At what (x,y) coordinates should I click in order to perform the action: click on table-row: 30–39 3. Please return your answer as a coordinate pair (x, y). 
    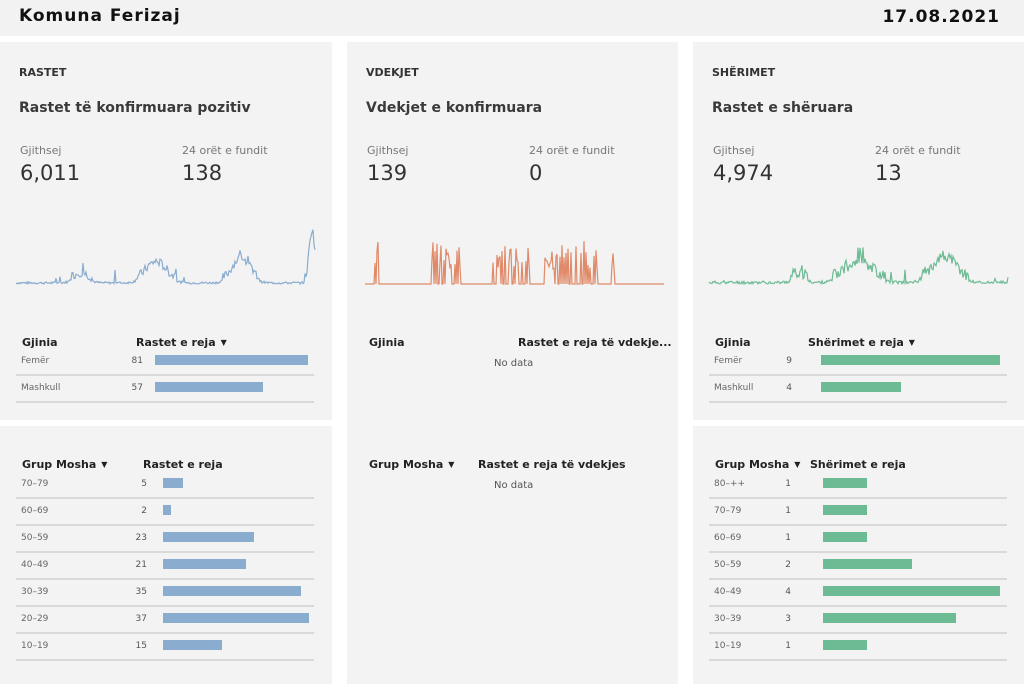
    Looking at the image, I should click on (858, 620).